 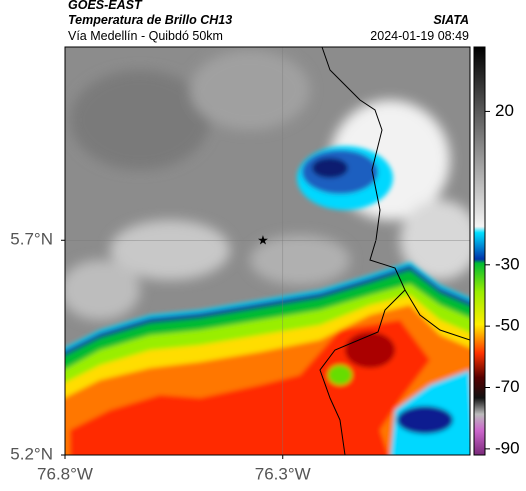 What do you see at coordinates (65, 473) in the screenshot?
I see `x-tick-label: 76.8°W` at bounding box center [65, 473].